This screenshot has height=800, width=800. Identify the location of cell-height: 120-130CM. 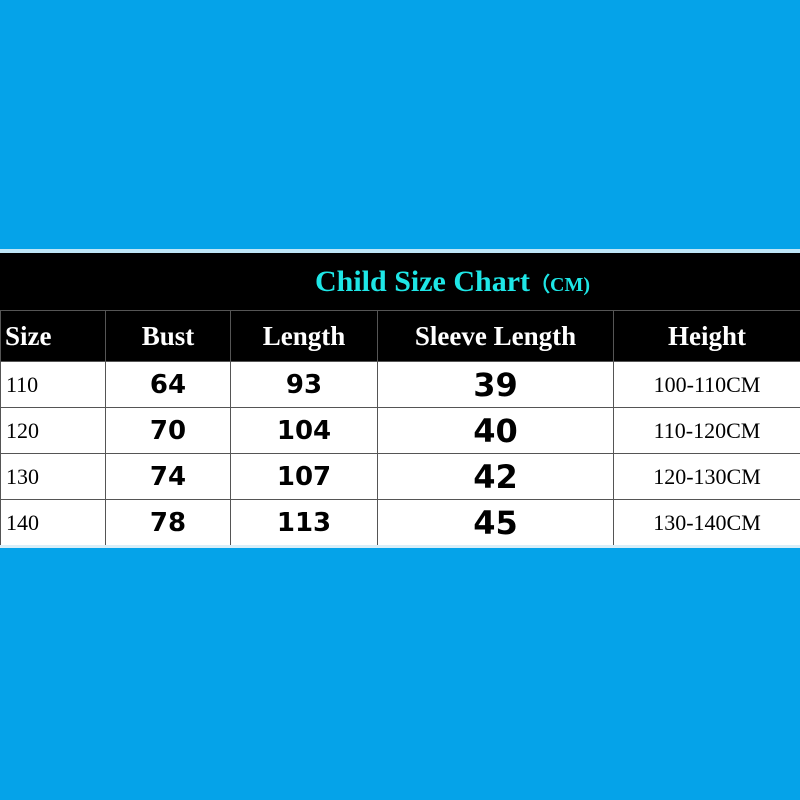
(706, 476).